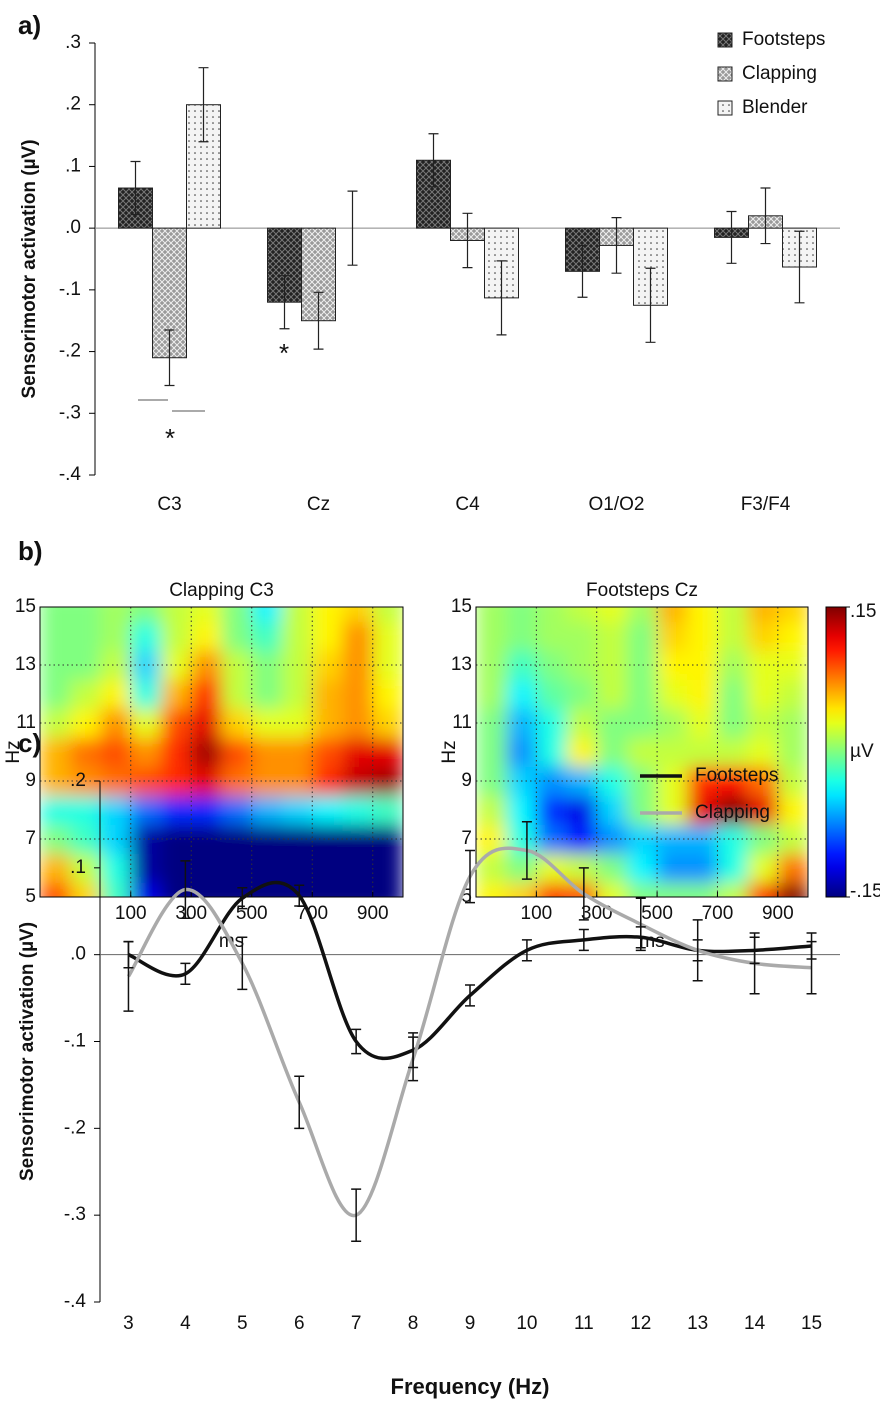 Image resolution: width=880 pixels, height=1405 pixels. Describe the element at coordinates (70, 351) in the screenshot. I see `y-tick-label: -.2` at that location.